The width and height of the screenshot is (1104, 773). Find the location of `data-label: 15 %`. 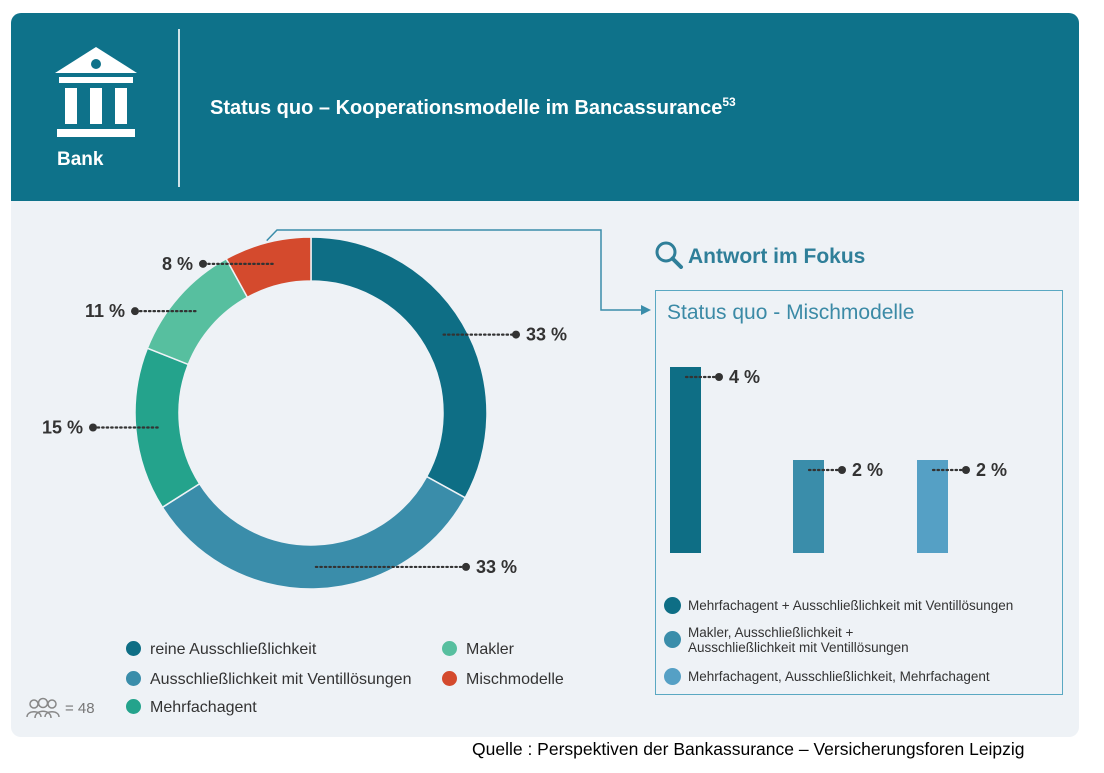

data-label: 15 % is located at coordinates (62, 427).